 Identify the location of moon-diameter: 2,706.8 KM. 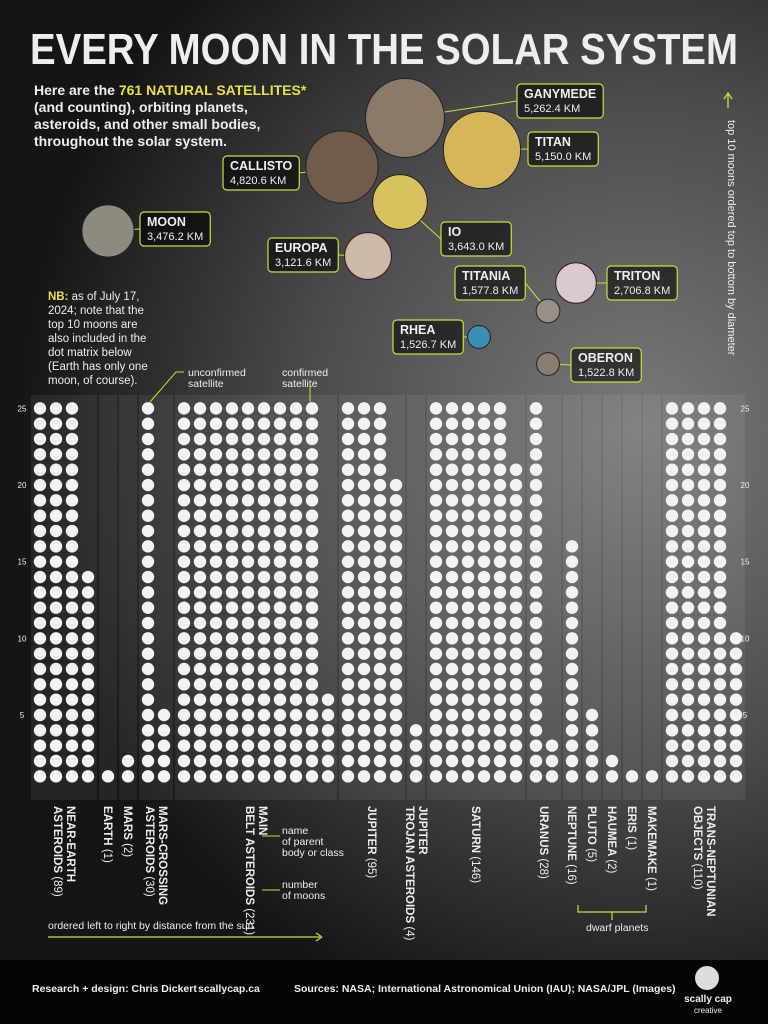
(642, 291).